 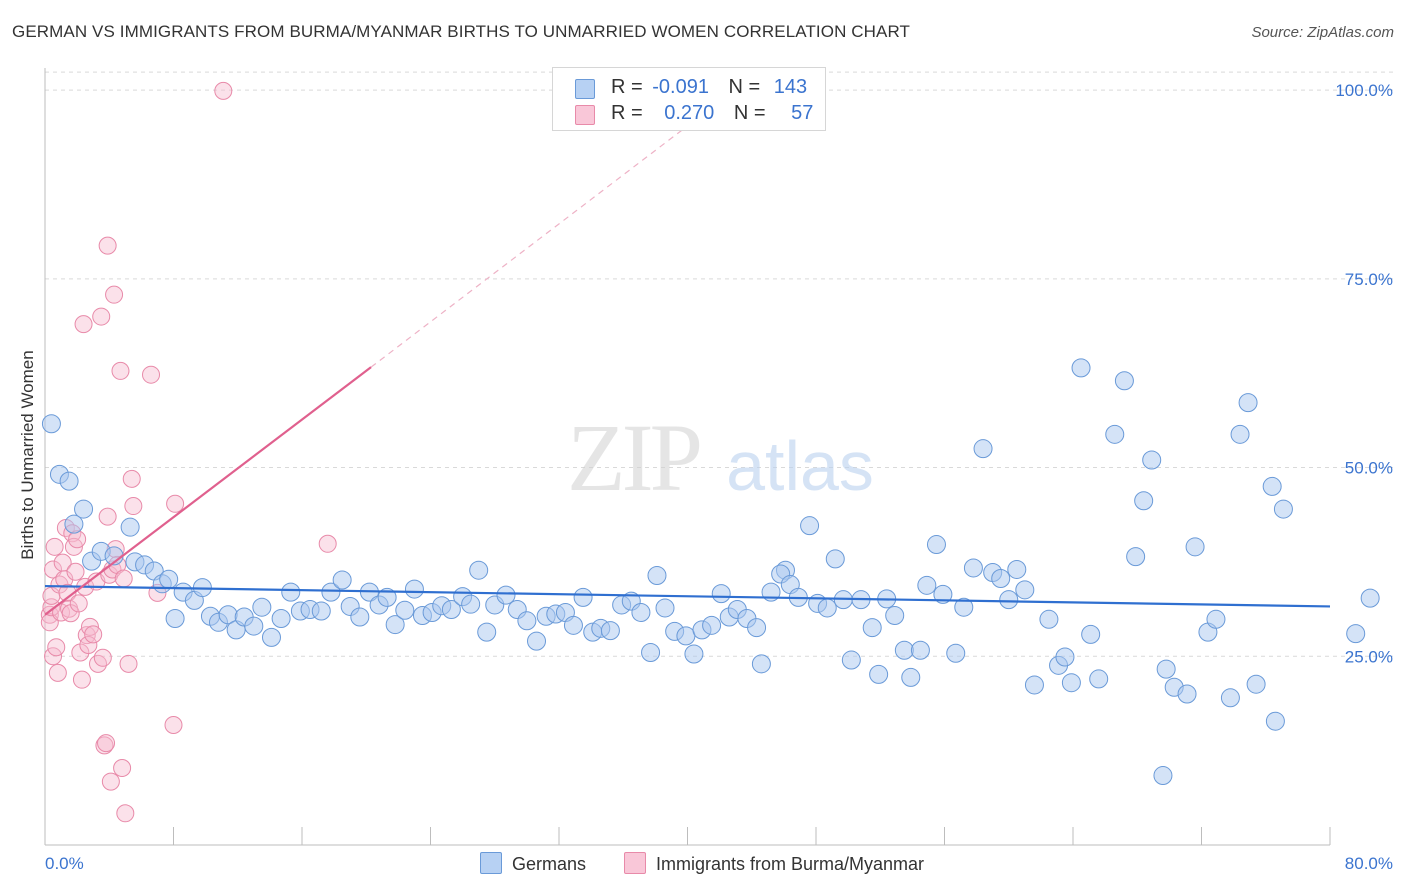 I want to click on legend-r-value: 0.270, so click(x=689, y=113).